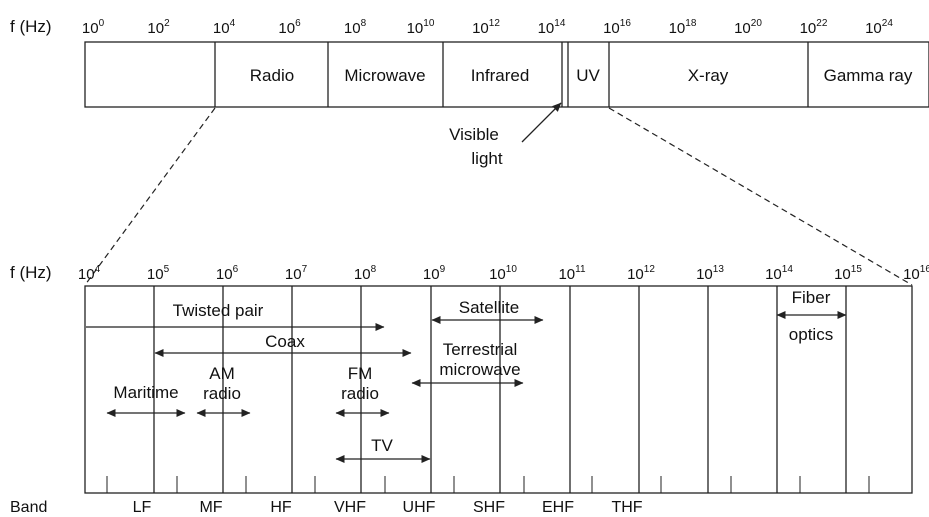  What do you see at coordinates (355, 27) in the screenshot?
I see `top-tick-4: 10⁸` at bounding box center [355, 27].